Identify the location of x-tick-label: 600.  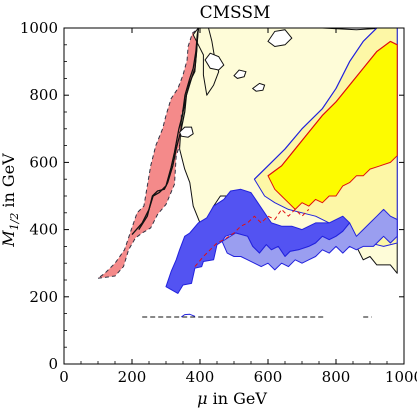
(268, 377).